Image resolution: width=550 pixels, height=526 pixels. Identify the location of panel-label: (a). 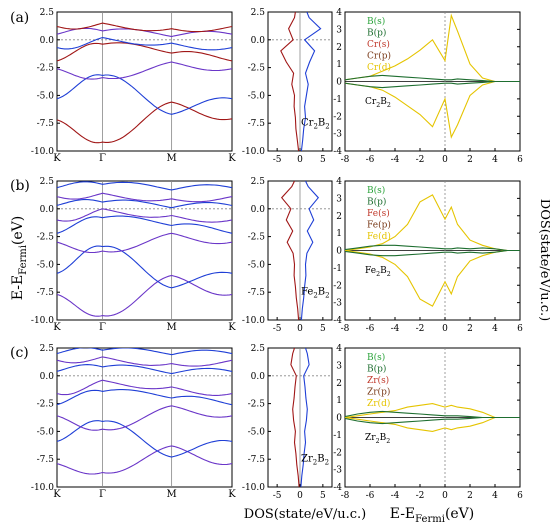
(19, 18).